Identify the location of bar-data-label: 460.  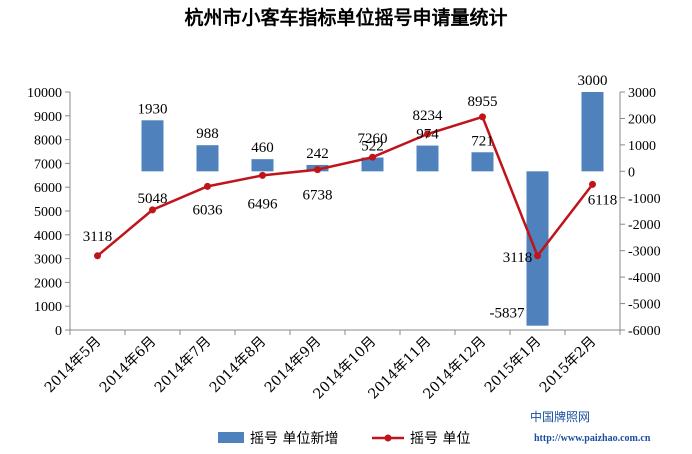
(262, 148).